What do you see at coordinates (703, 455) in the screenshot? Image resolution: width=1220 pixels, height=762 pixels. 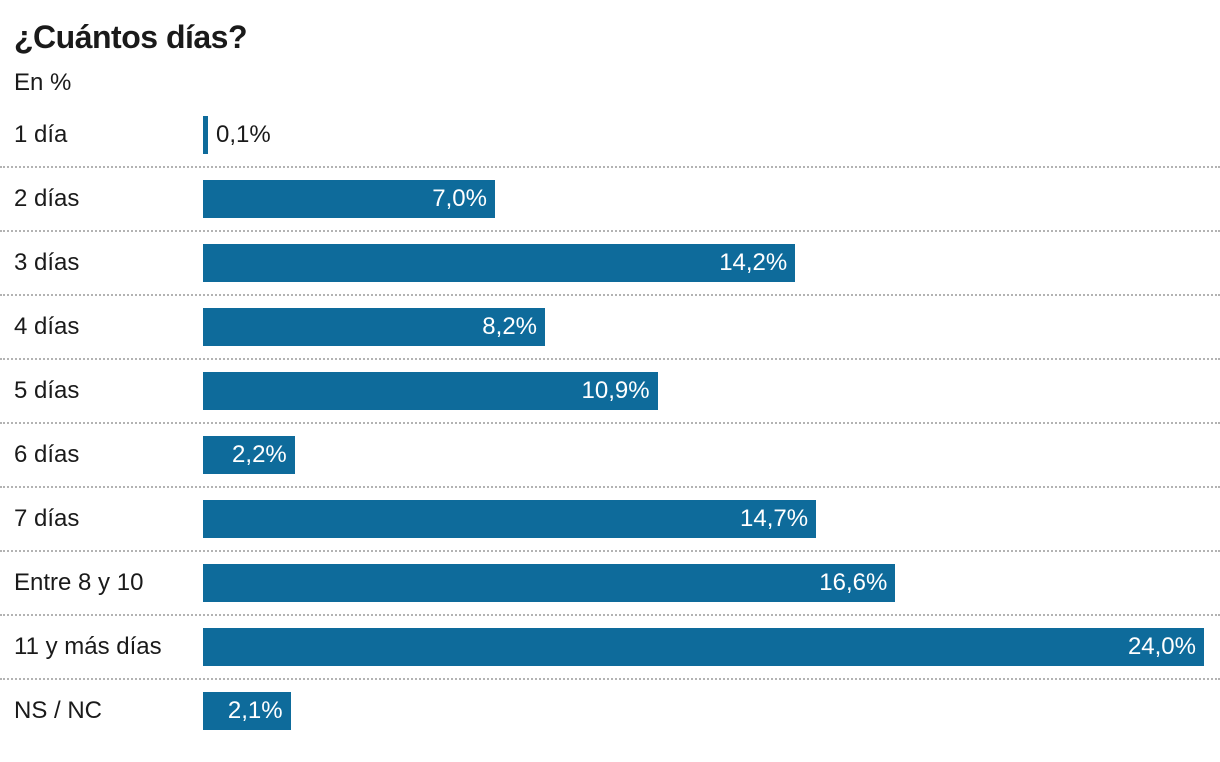 I see `bar-track: 2,2%` at bounding box center [703, 455].